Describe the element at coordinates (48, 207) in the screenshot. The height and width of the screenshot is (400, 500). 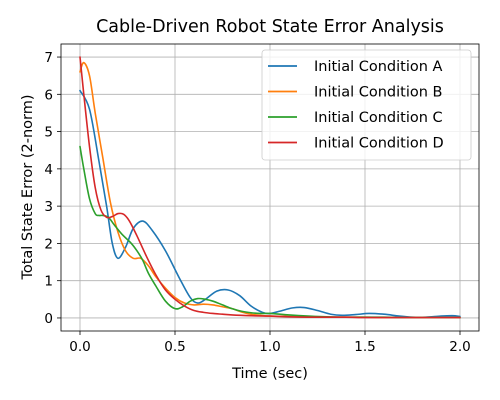
I see `y-tick-label: 3` at that location.